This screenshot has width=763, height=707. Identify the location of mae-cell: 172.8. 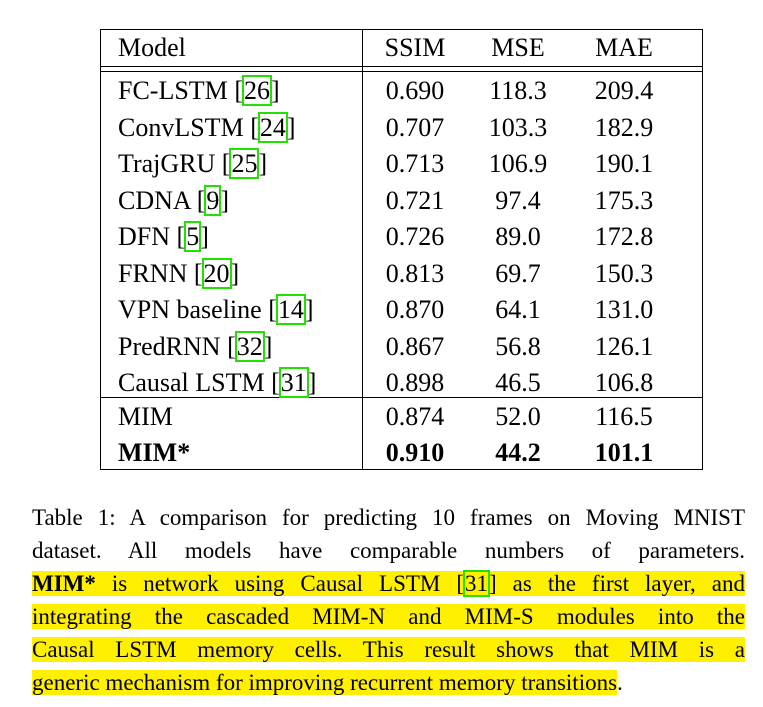
(624, 236).